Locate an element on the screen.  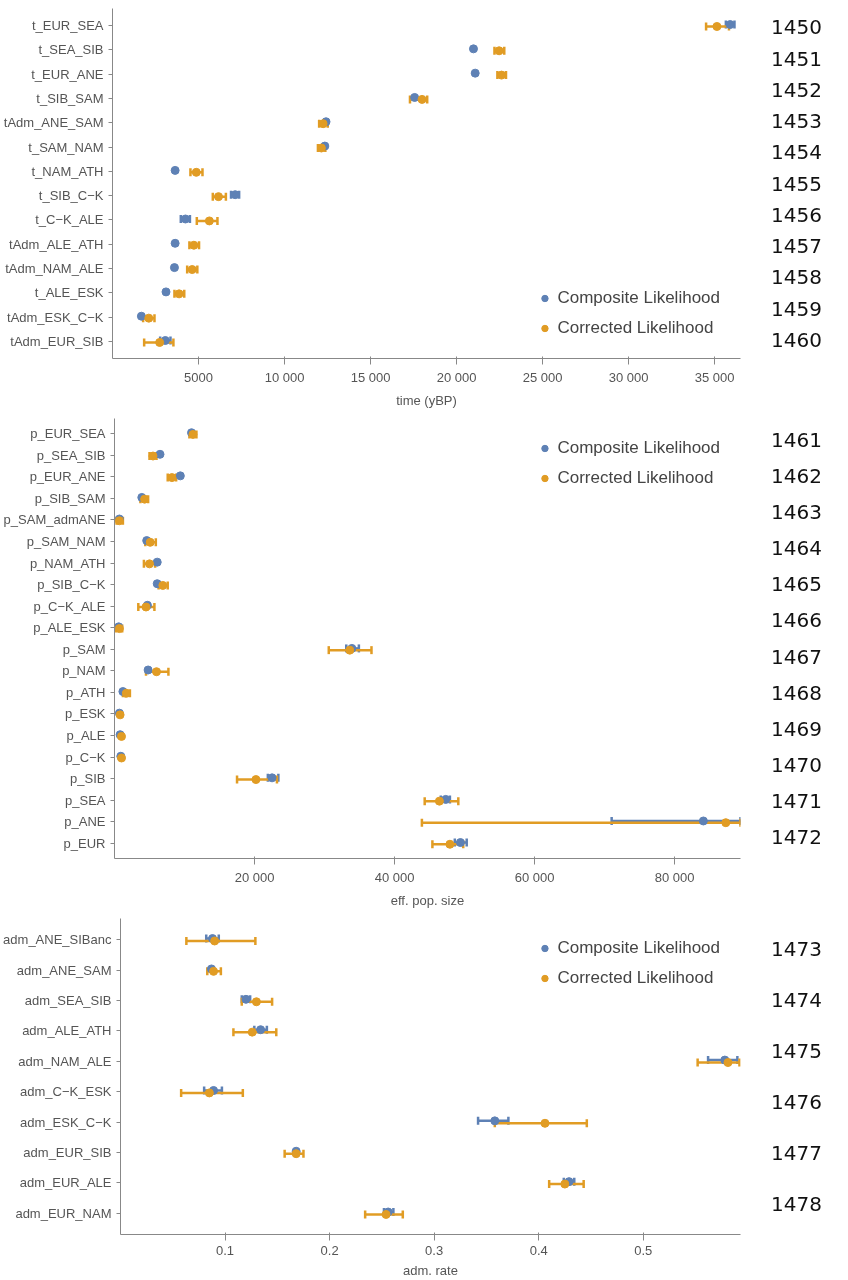
y-tick-label: p_ANE is located at coordinates (85, 822).